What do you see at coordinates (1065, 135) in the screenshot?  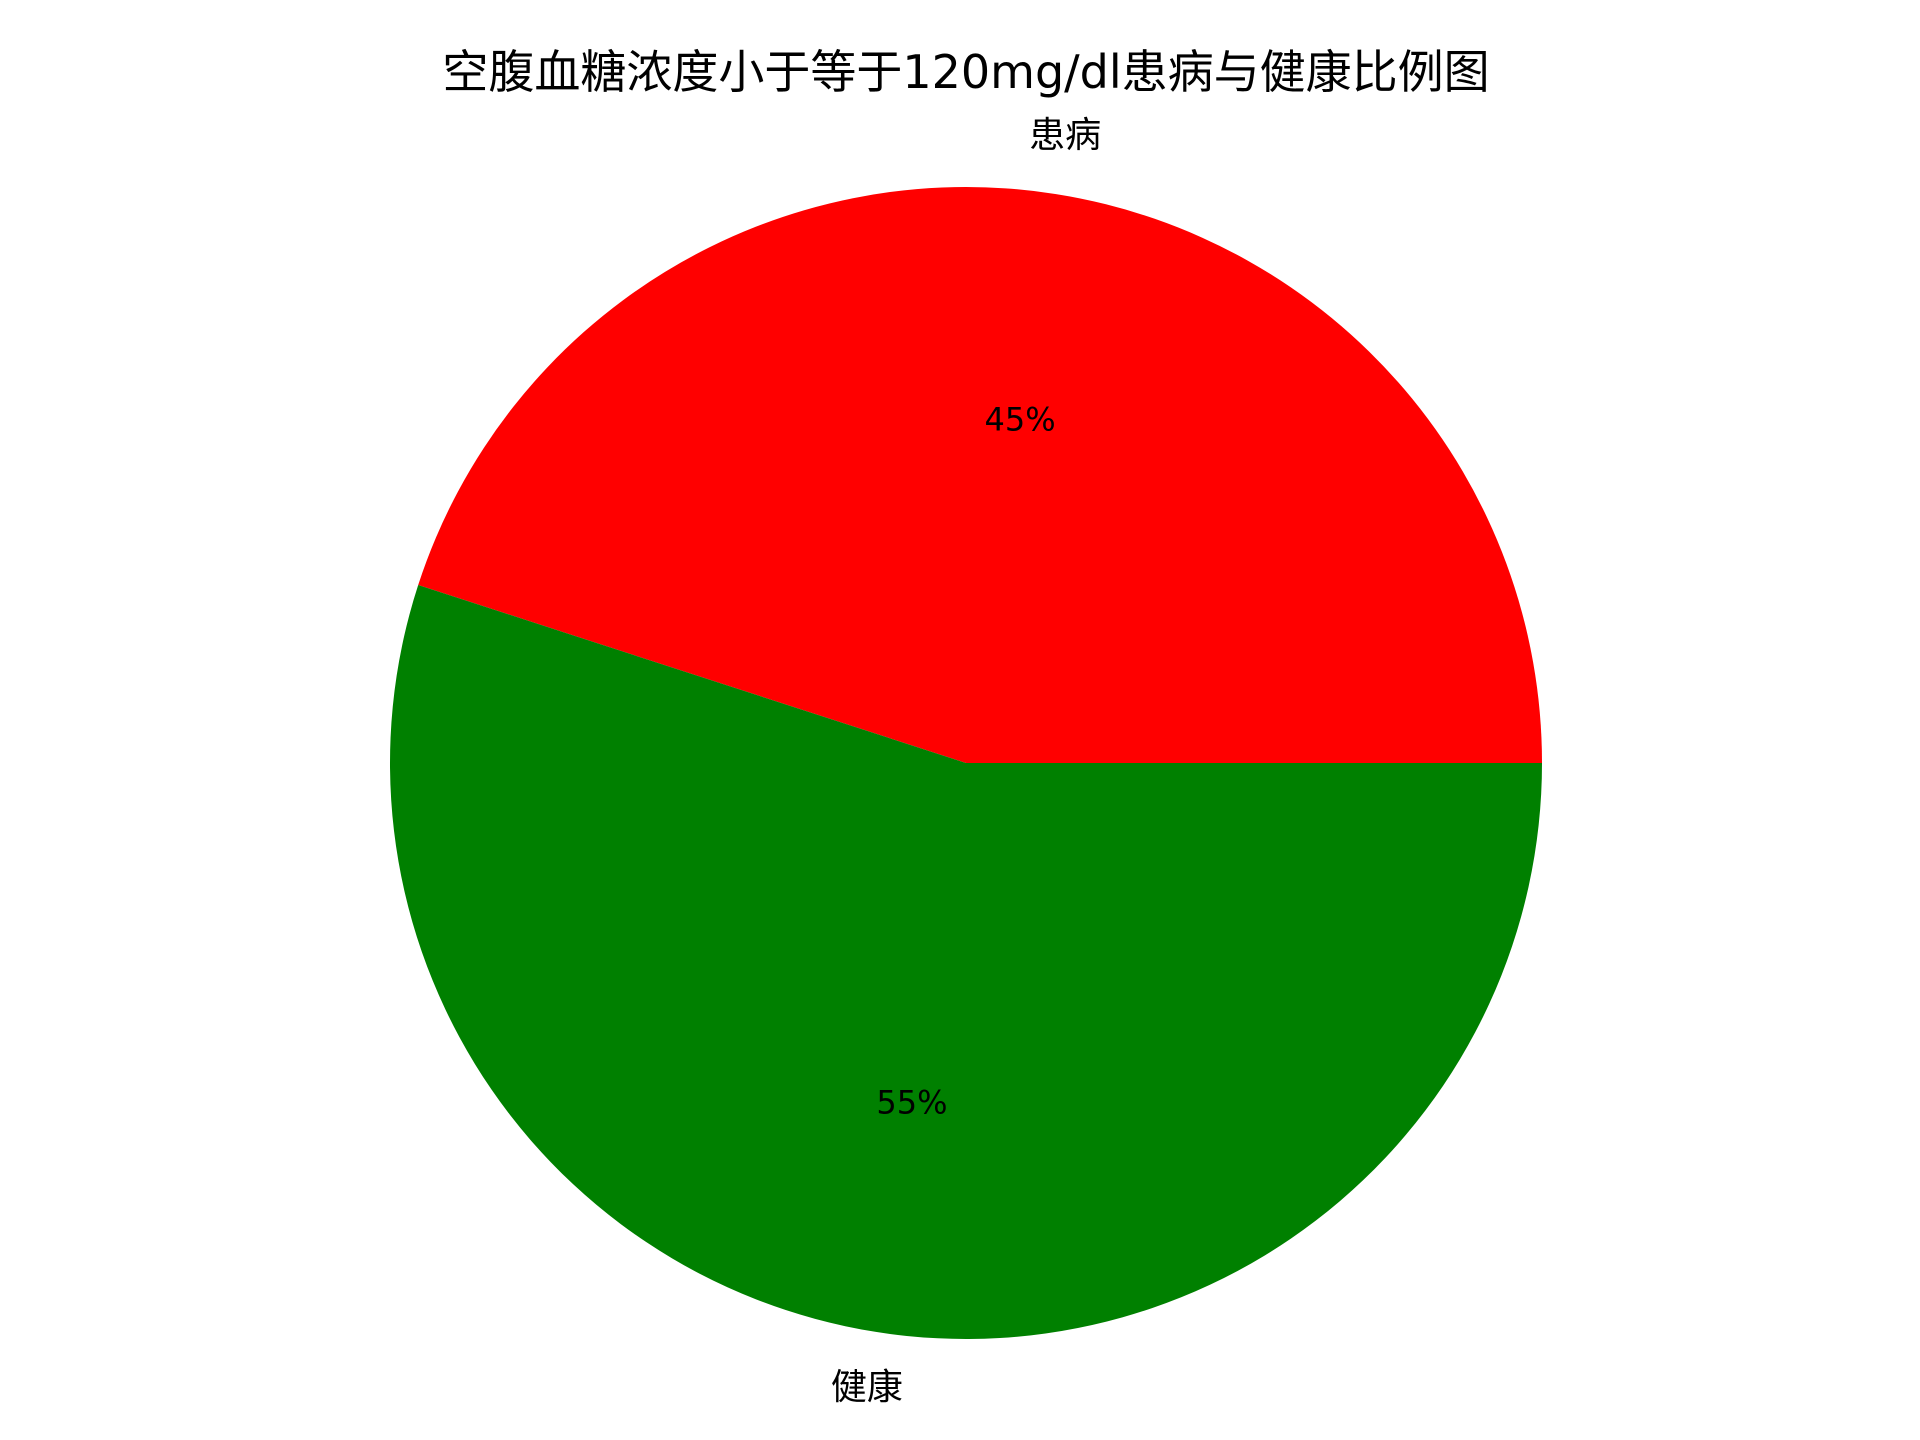 I see `slice-label-0: 患病` at bounding box center [1065, 135].